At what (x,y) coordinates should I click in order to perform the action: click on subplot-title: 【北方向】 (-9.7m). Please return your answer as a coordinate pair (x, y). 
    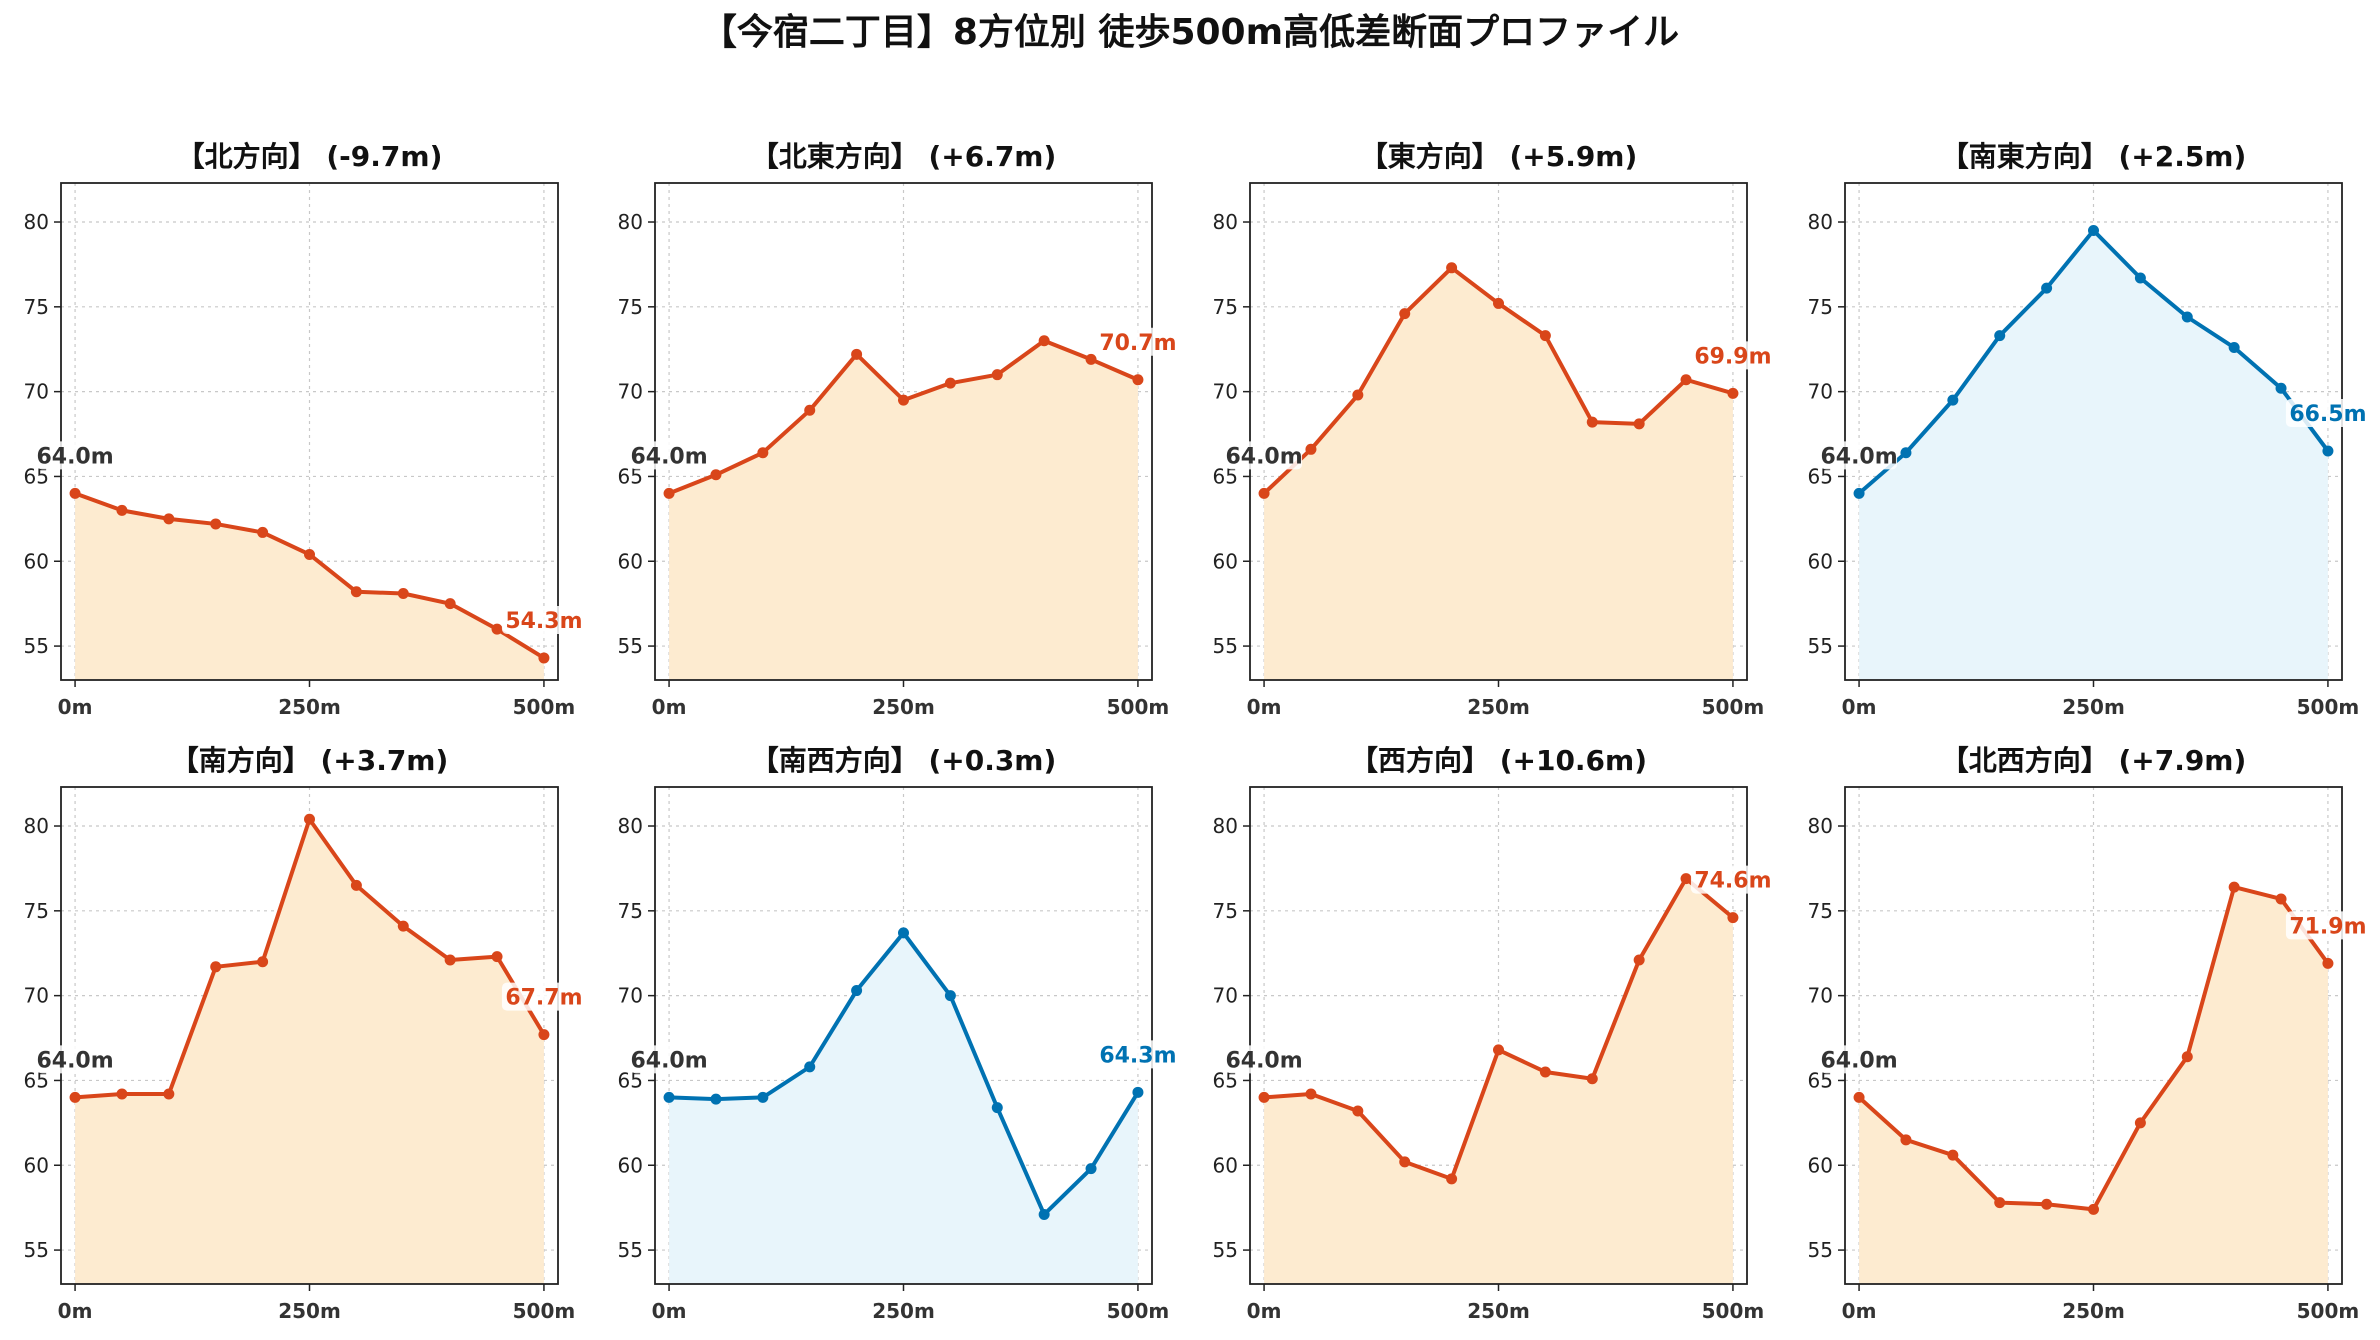
    Looking at the image, I should click on (310, 156).